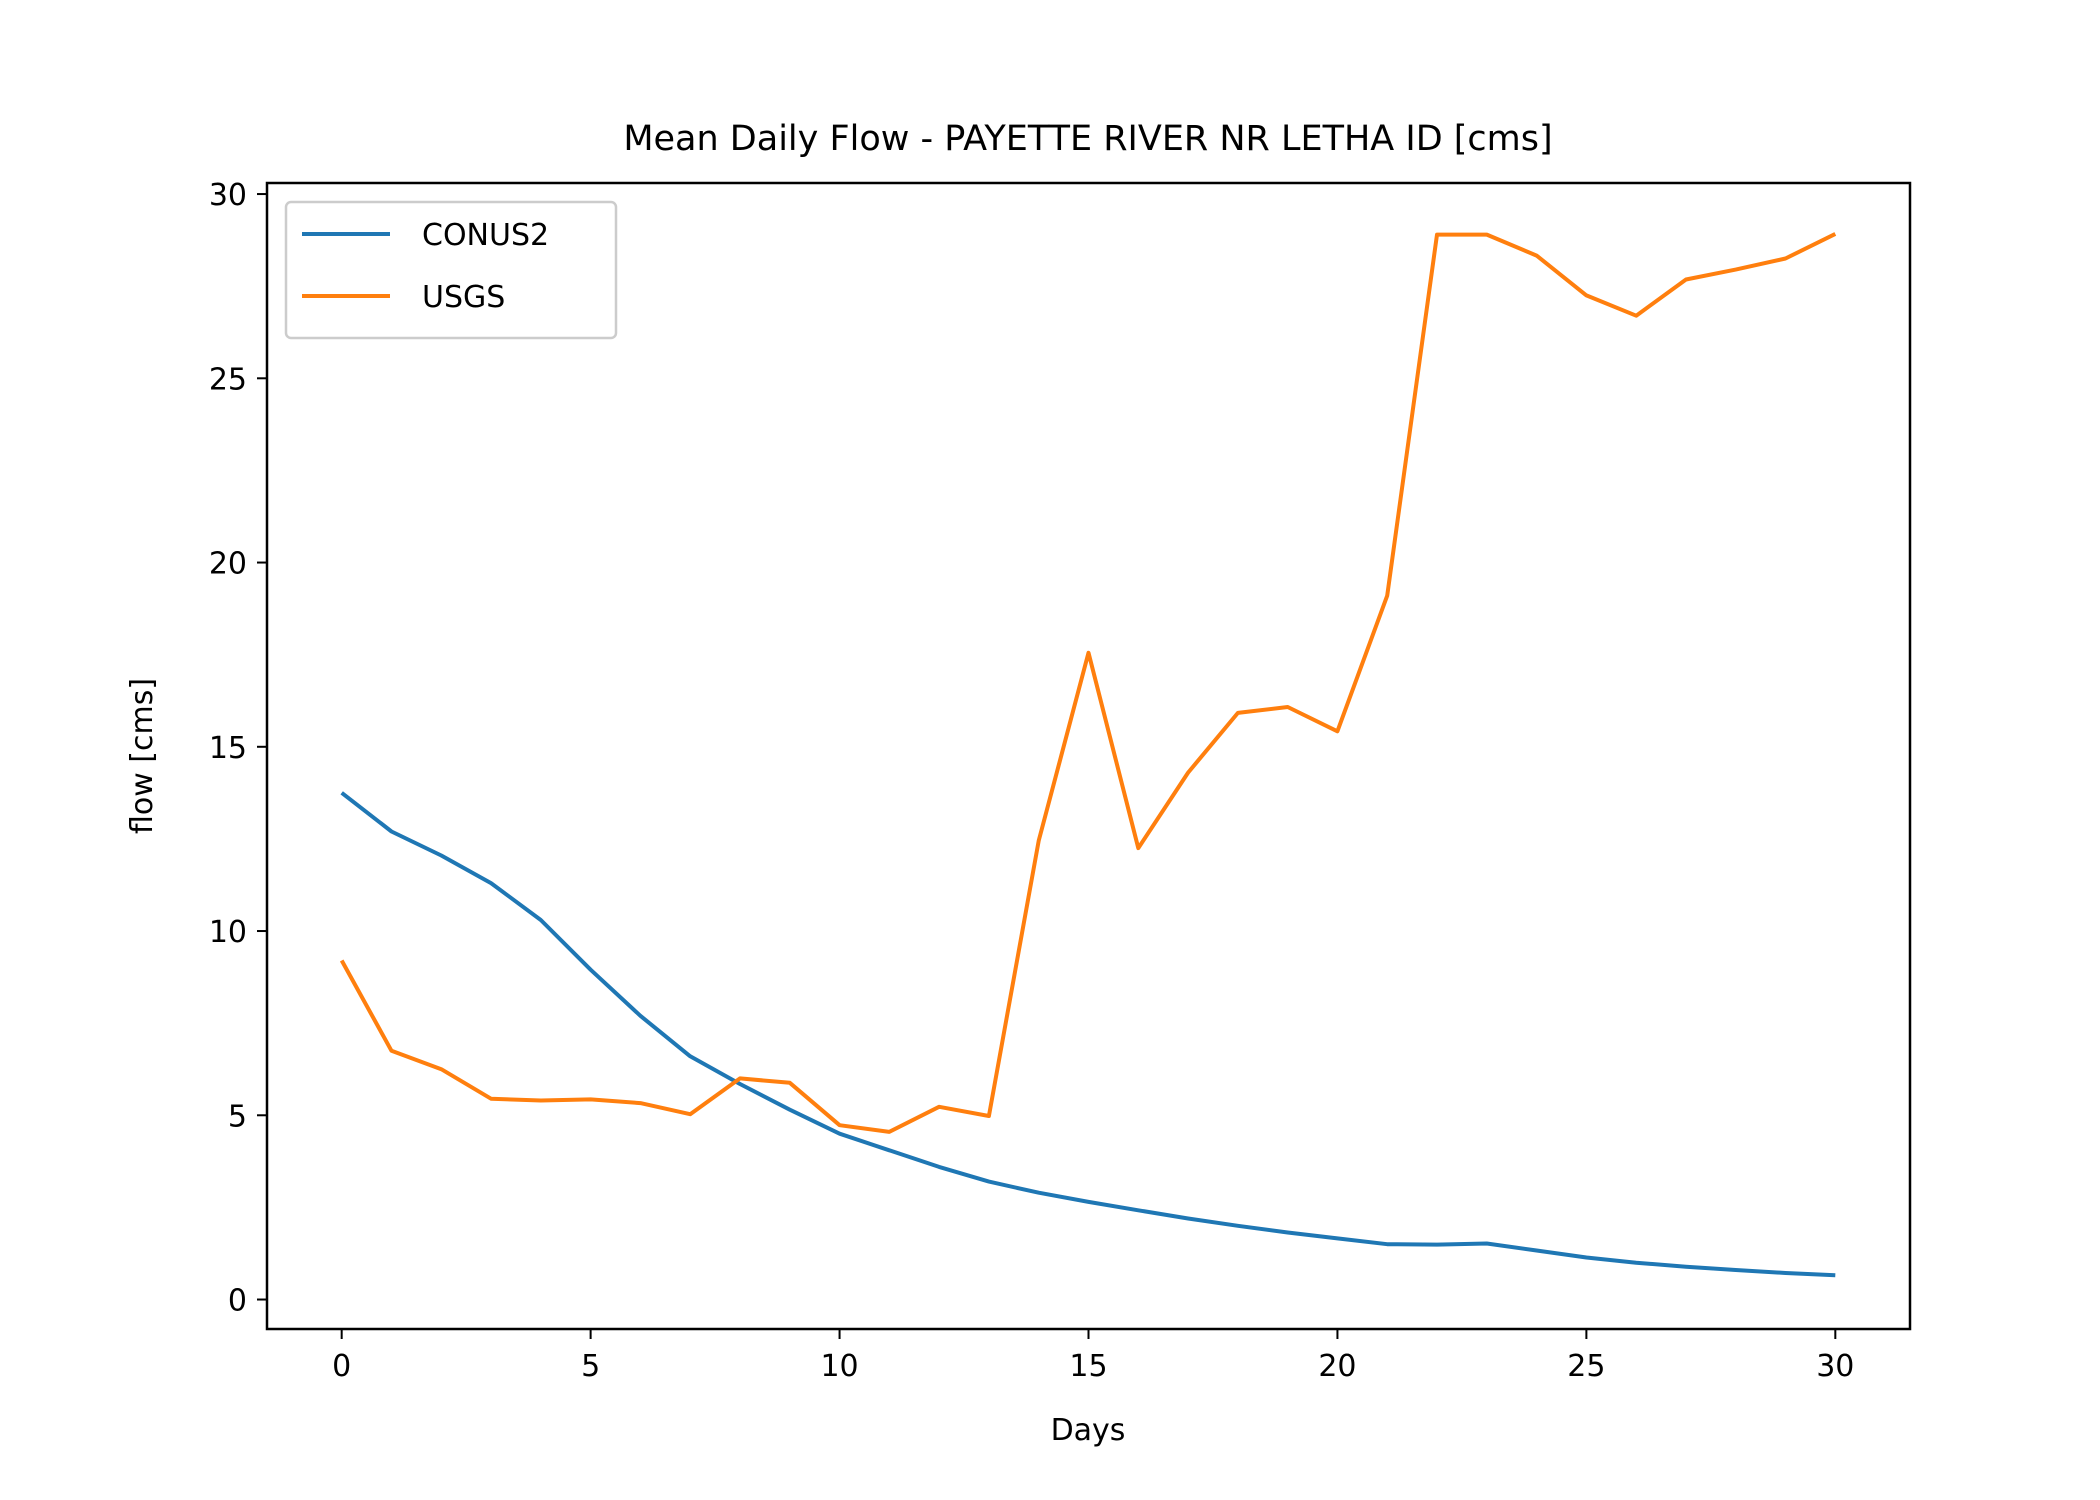 This screenshot has width=2100, height=1500. What do you see at coordinates (228, 564) in the screenshot?
I see `y-tick-label: 20` at bounding box center [228, 564].